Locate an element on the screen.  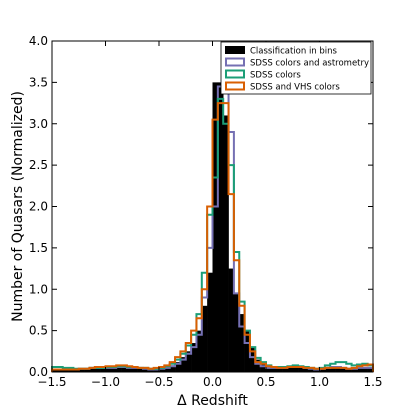
y-tick-label: 2.5 is located at coordinates (38, 165).